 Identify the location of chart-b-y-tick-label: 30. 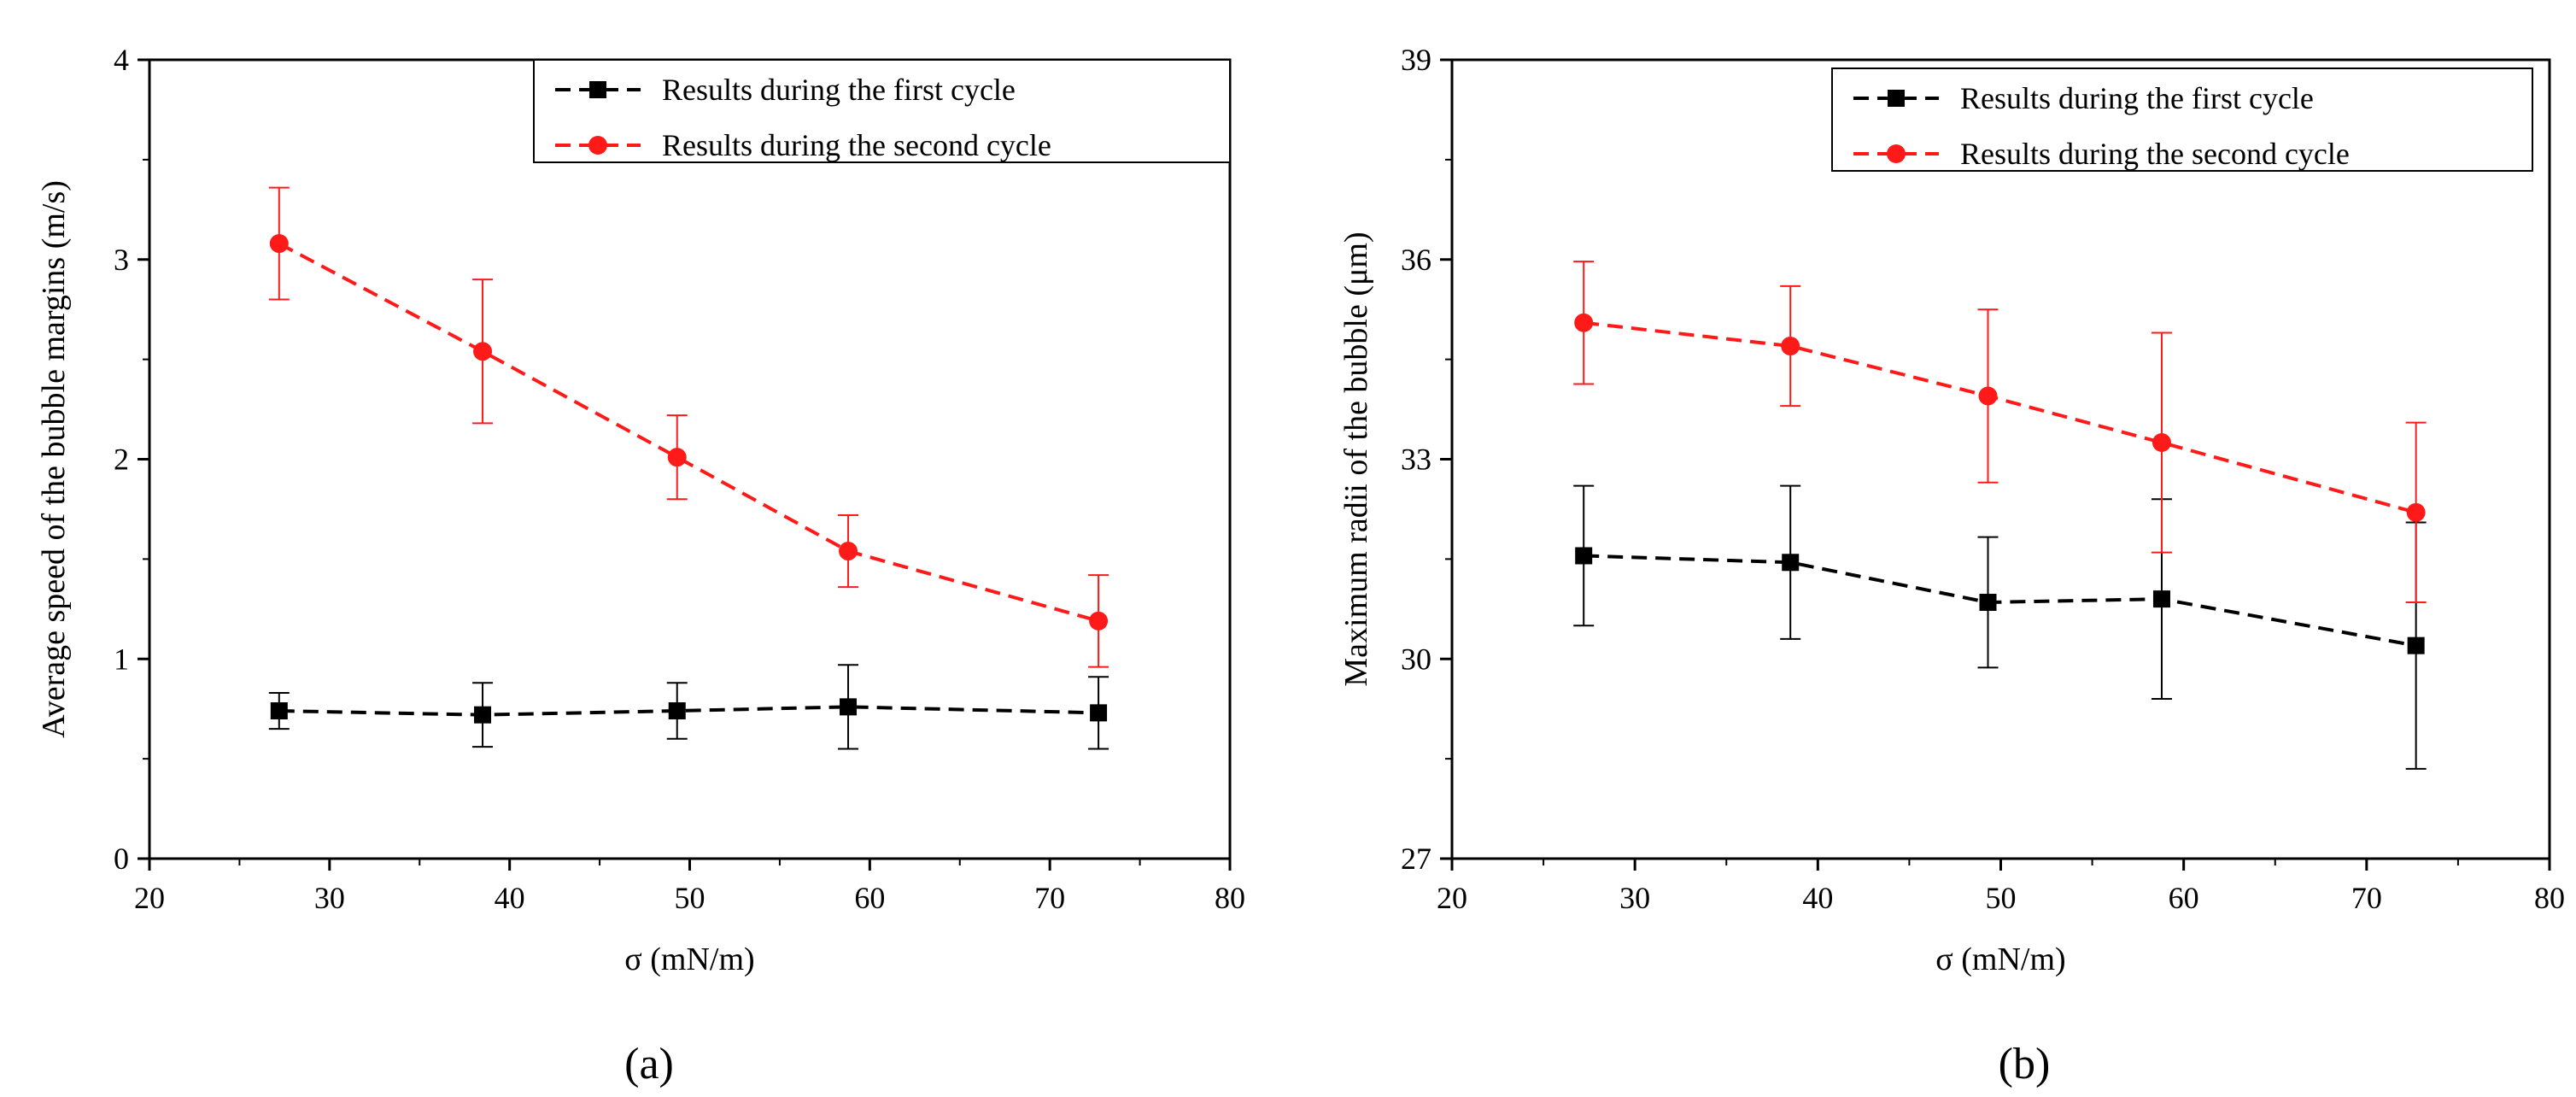
(1416, 659).